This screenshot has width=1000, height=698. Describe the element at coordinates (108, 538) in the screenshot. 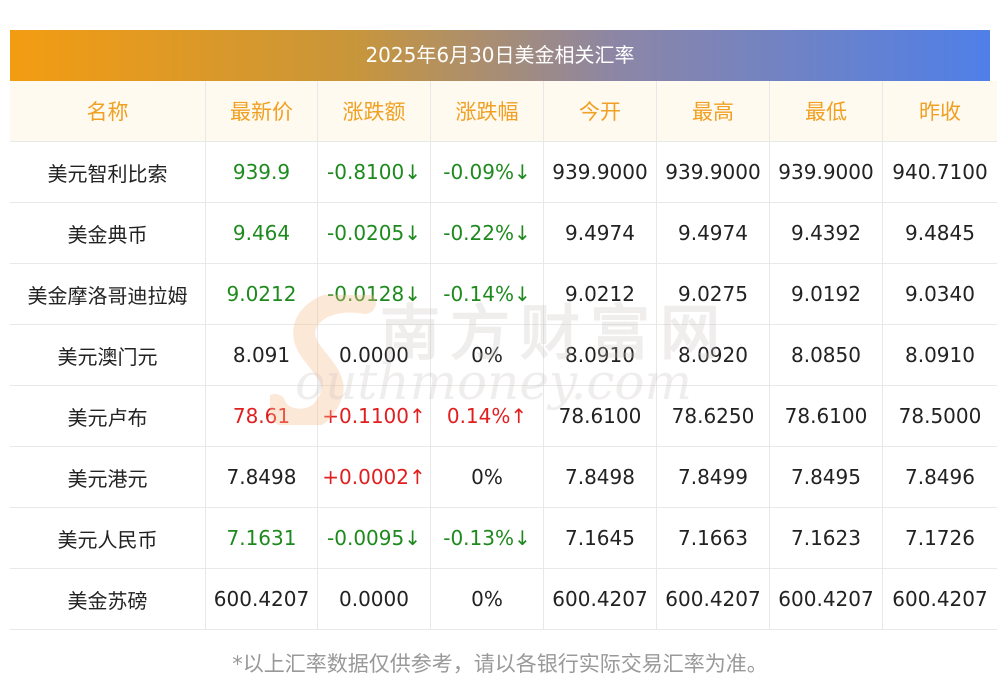

I see `cell-name: 美元人民币` at that location.